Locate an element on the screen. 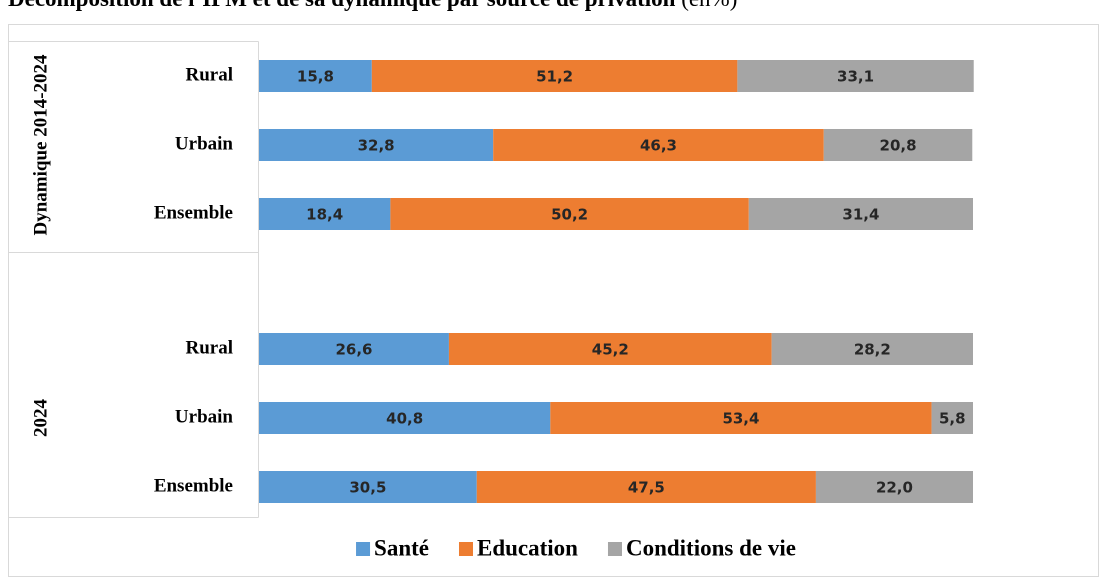  value-label: 22,0 is located at coordinates (894, 488).